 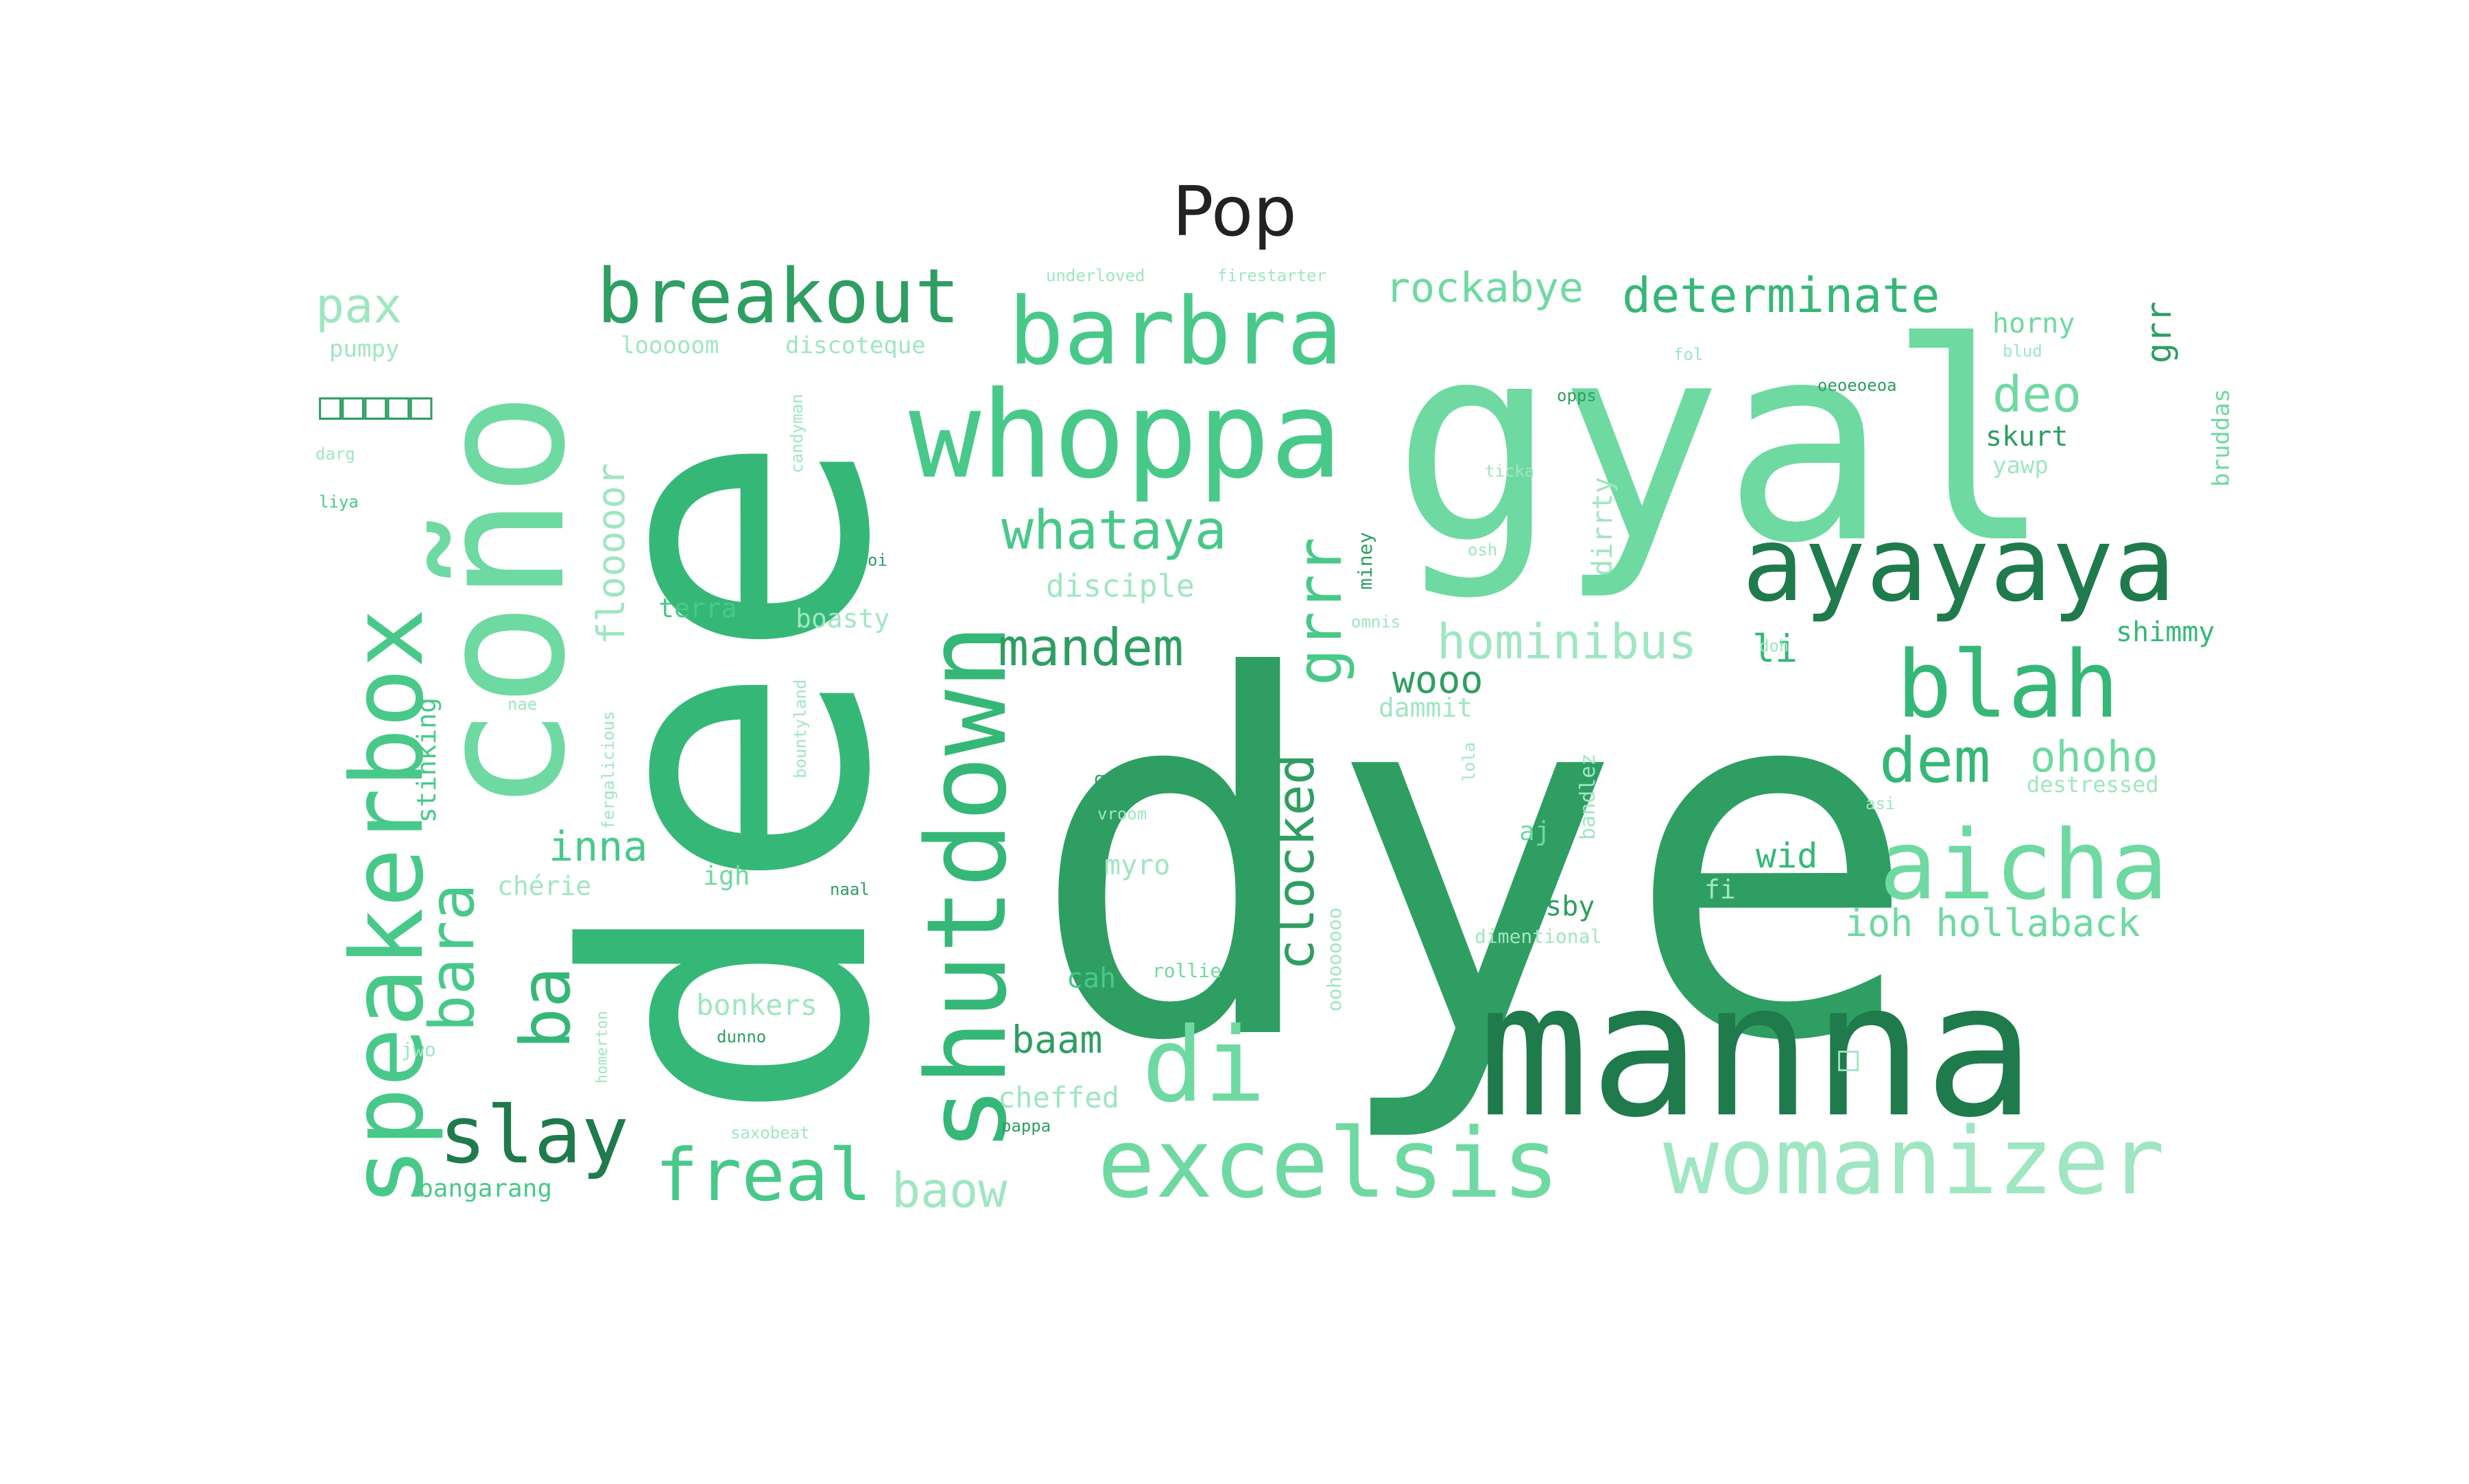 I want to click on word-64: bandlez, so click(x=1588, y=797).